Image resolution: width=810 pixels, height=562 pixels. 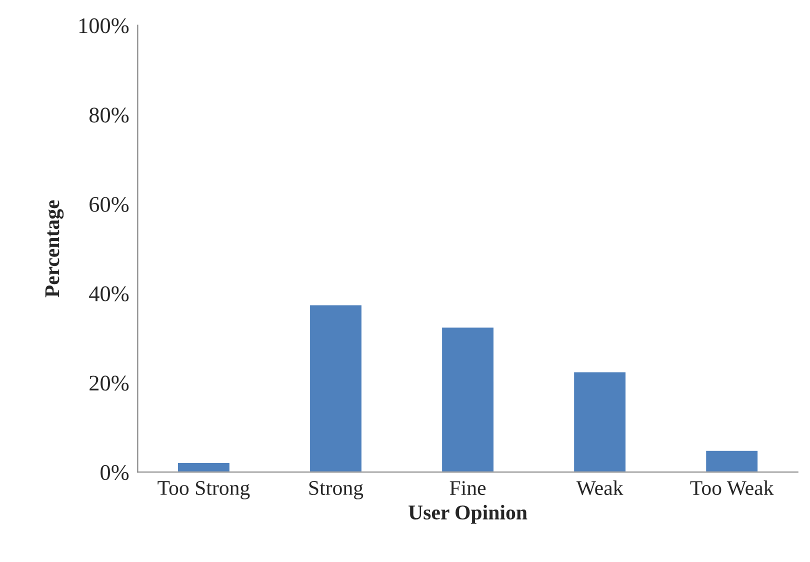 What do you see at coordinates (104, 26) in the screenshot?
I see `y-tick-label: 100%` at bounding box center [104, 26].